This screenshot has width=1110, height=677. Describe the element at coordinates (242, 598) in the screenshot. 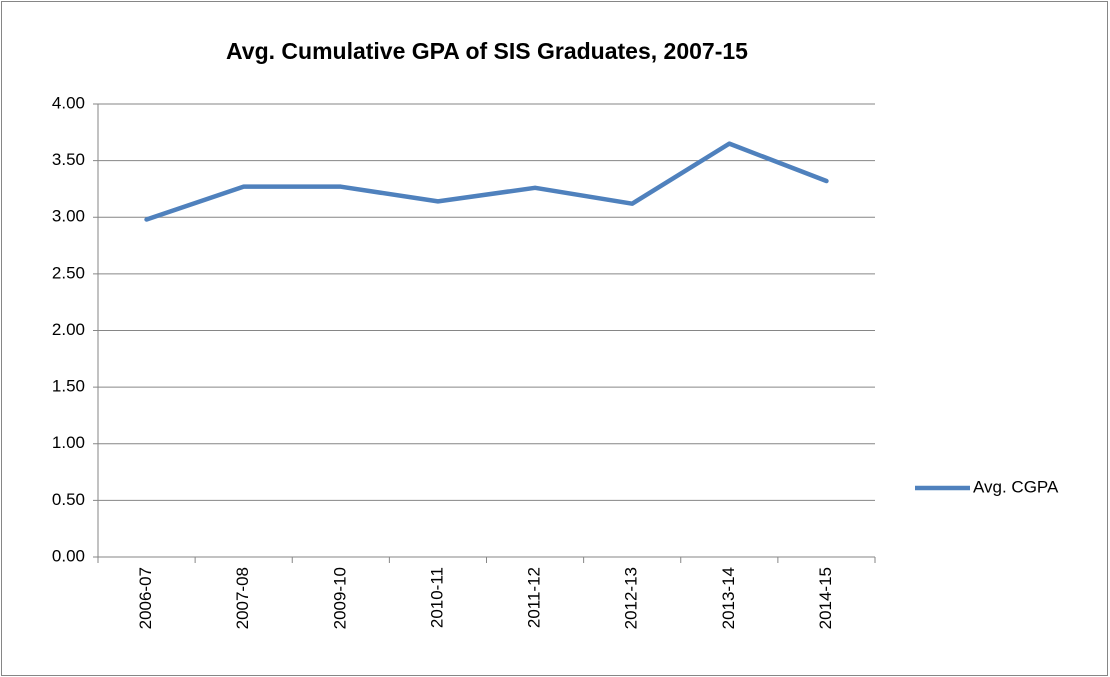

I see `x-tick-label: 2007-08` at that location.